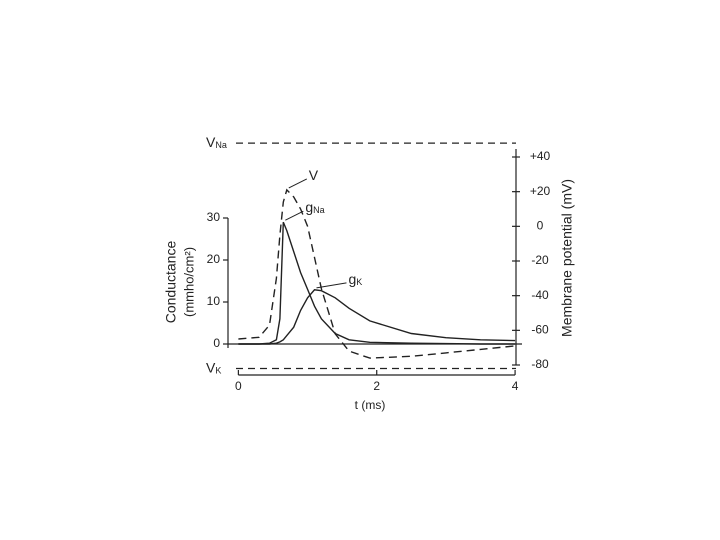  What do you see at coordinates (540, 226) in the screenshot?
I see `y2-tick-label: 0` at bounding box center [540, 226].